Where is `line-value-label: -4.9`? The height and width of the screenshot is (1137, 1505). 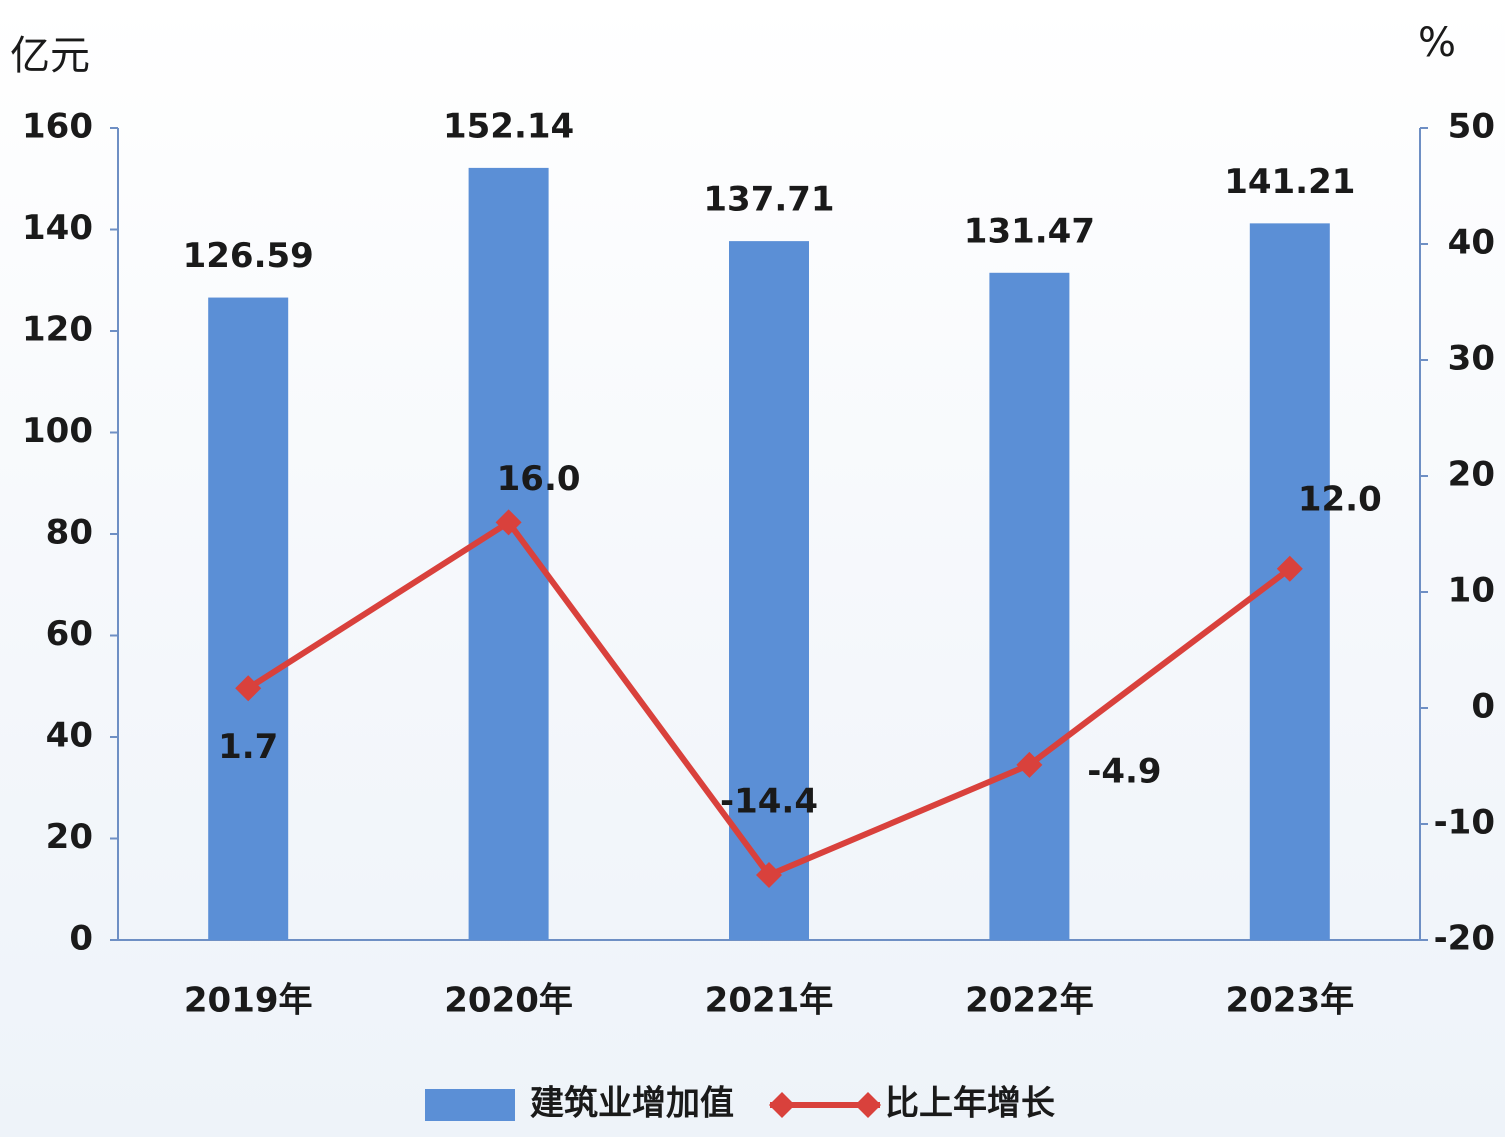
line-value-label: -4.9 is located at coordinates (1124, 771).